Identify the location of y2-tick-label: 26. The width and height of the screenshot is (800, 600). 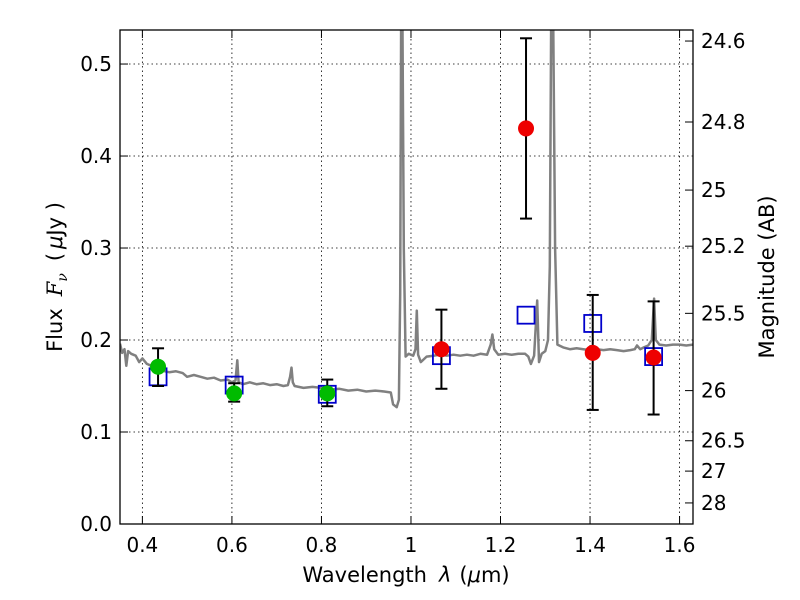
(713, 391).